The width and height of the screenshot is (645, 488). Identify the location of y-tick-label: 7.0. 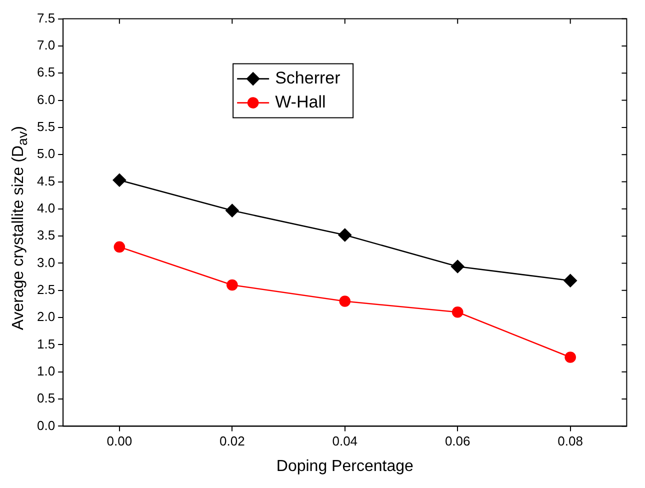
(46, 45).